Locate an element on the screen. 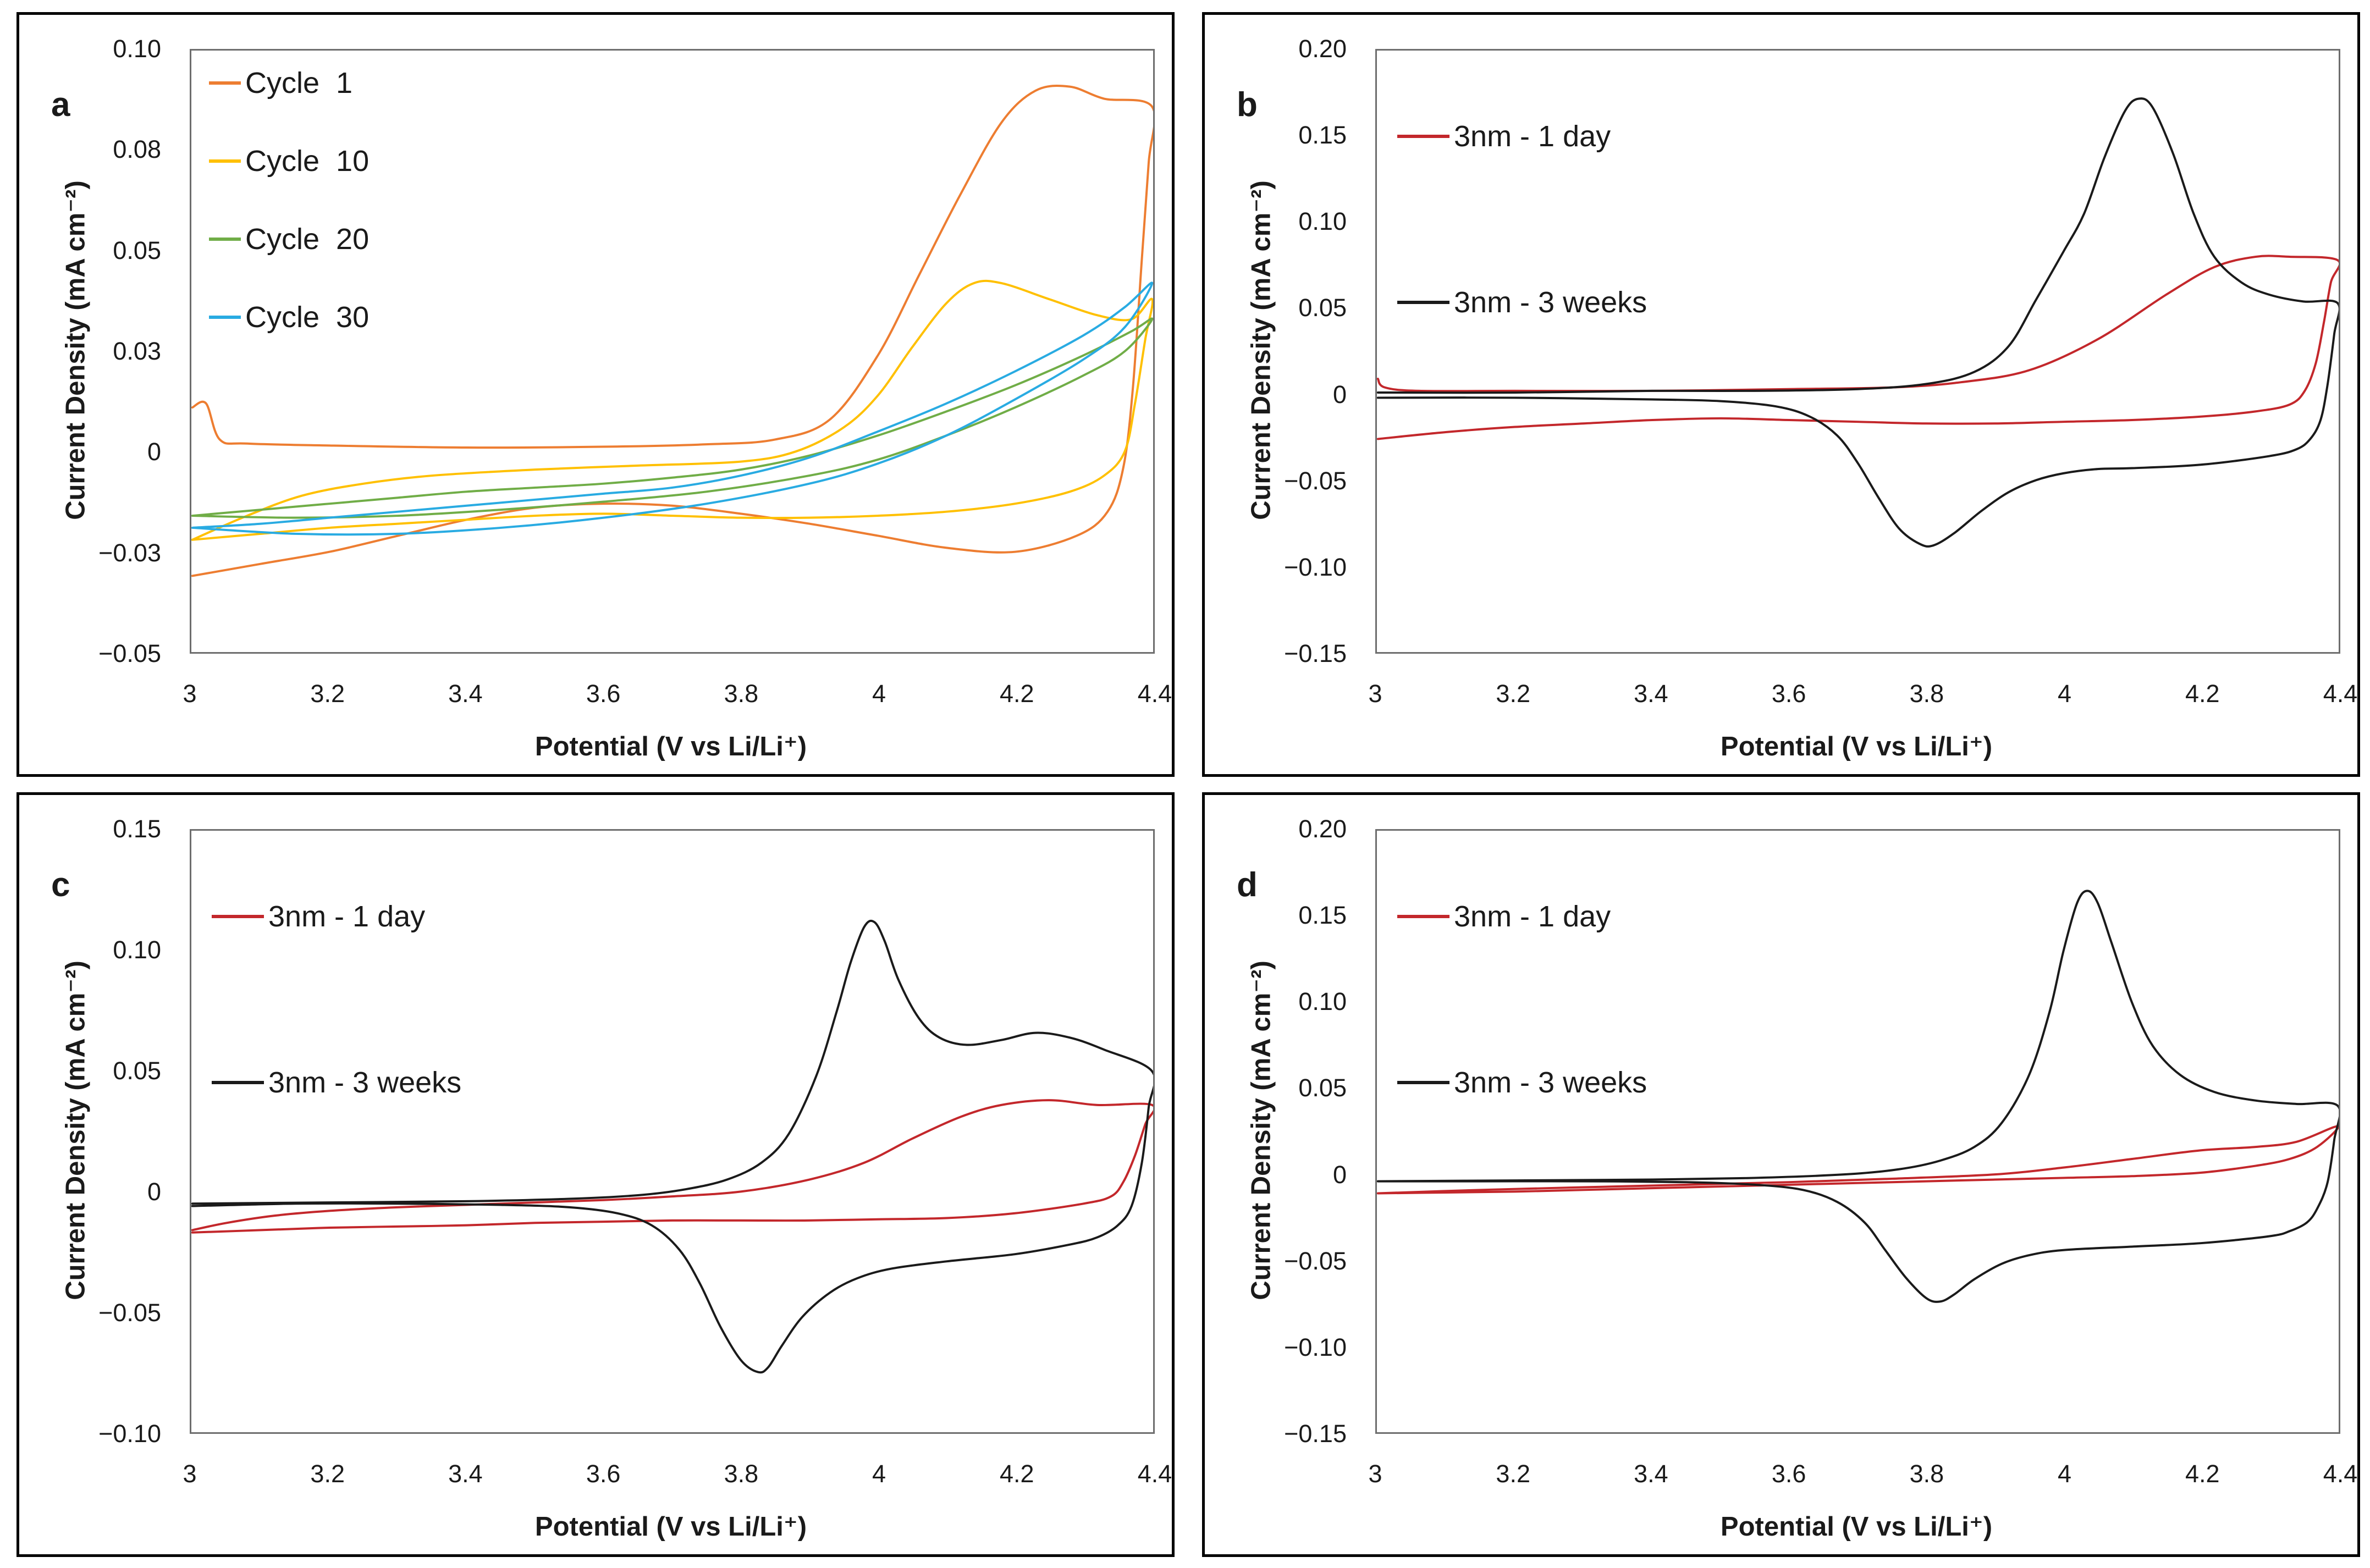 The image size is (2370, 1568). y-tick-label: 0.03 is located at coordinates (137, 351).